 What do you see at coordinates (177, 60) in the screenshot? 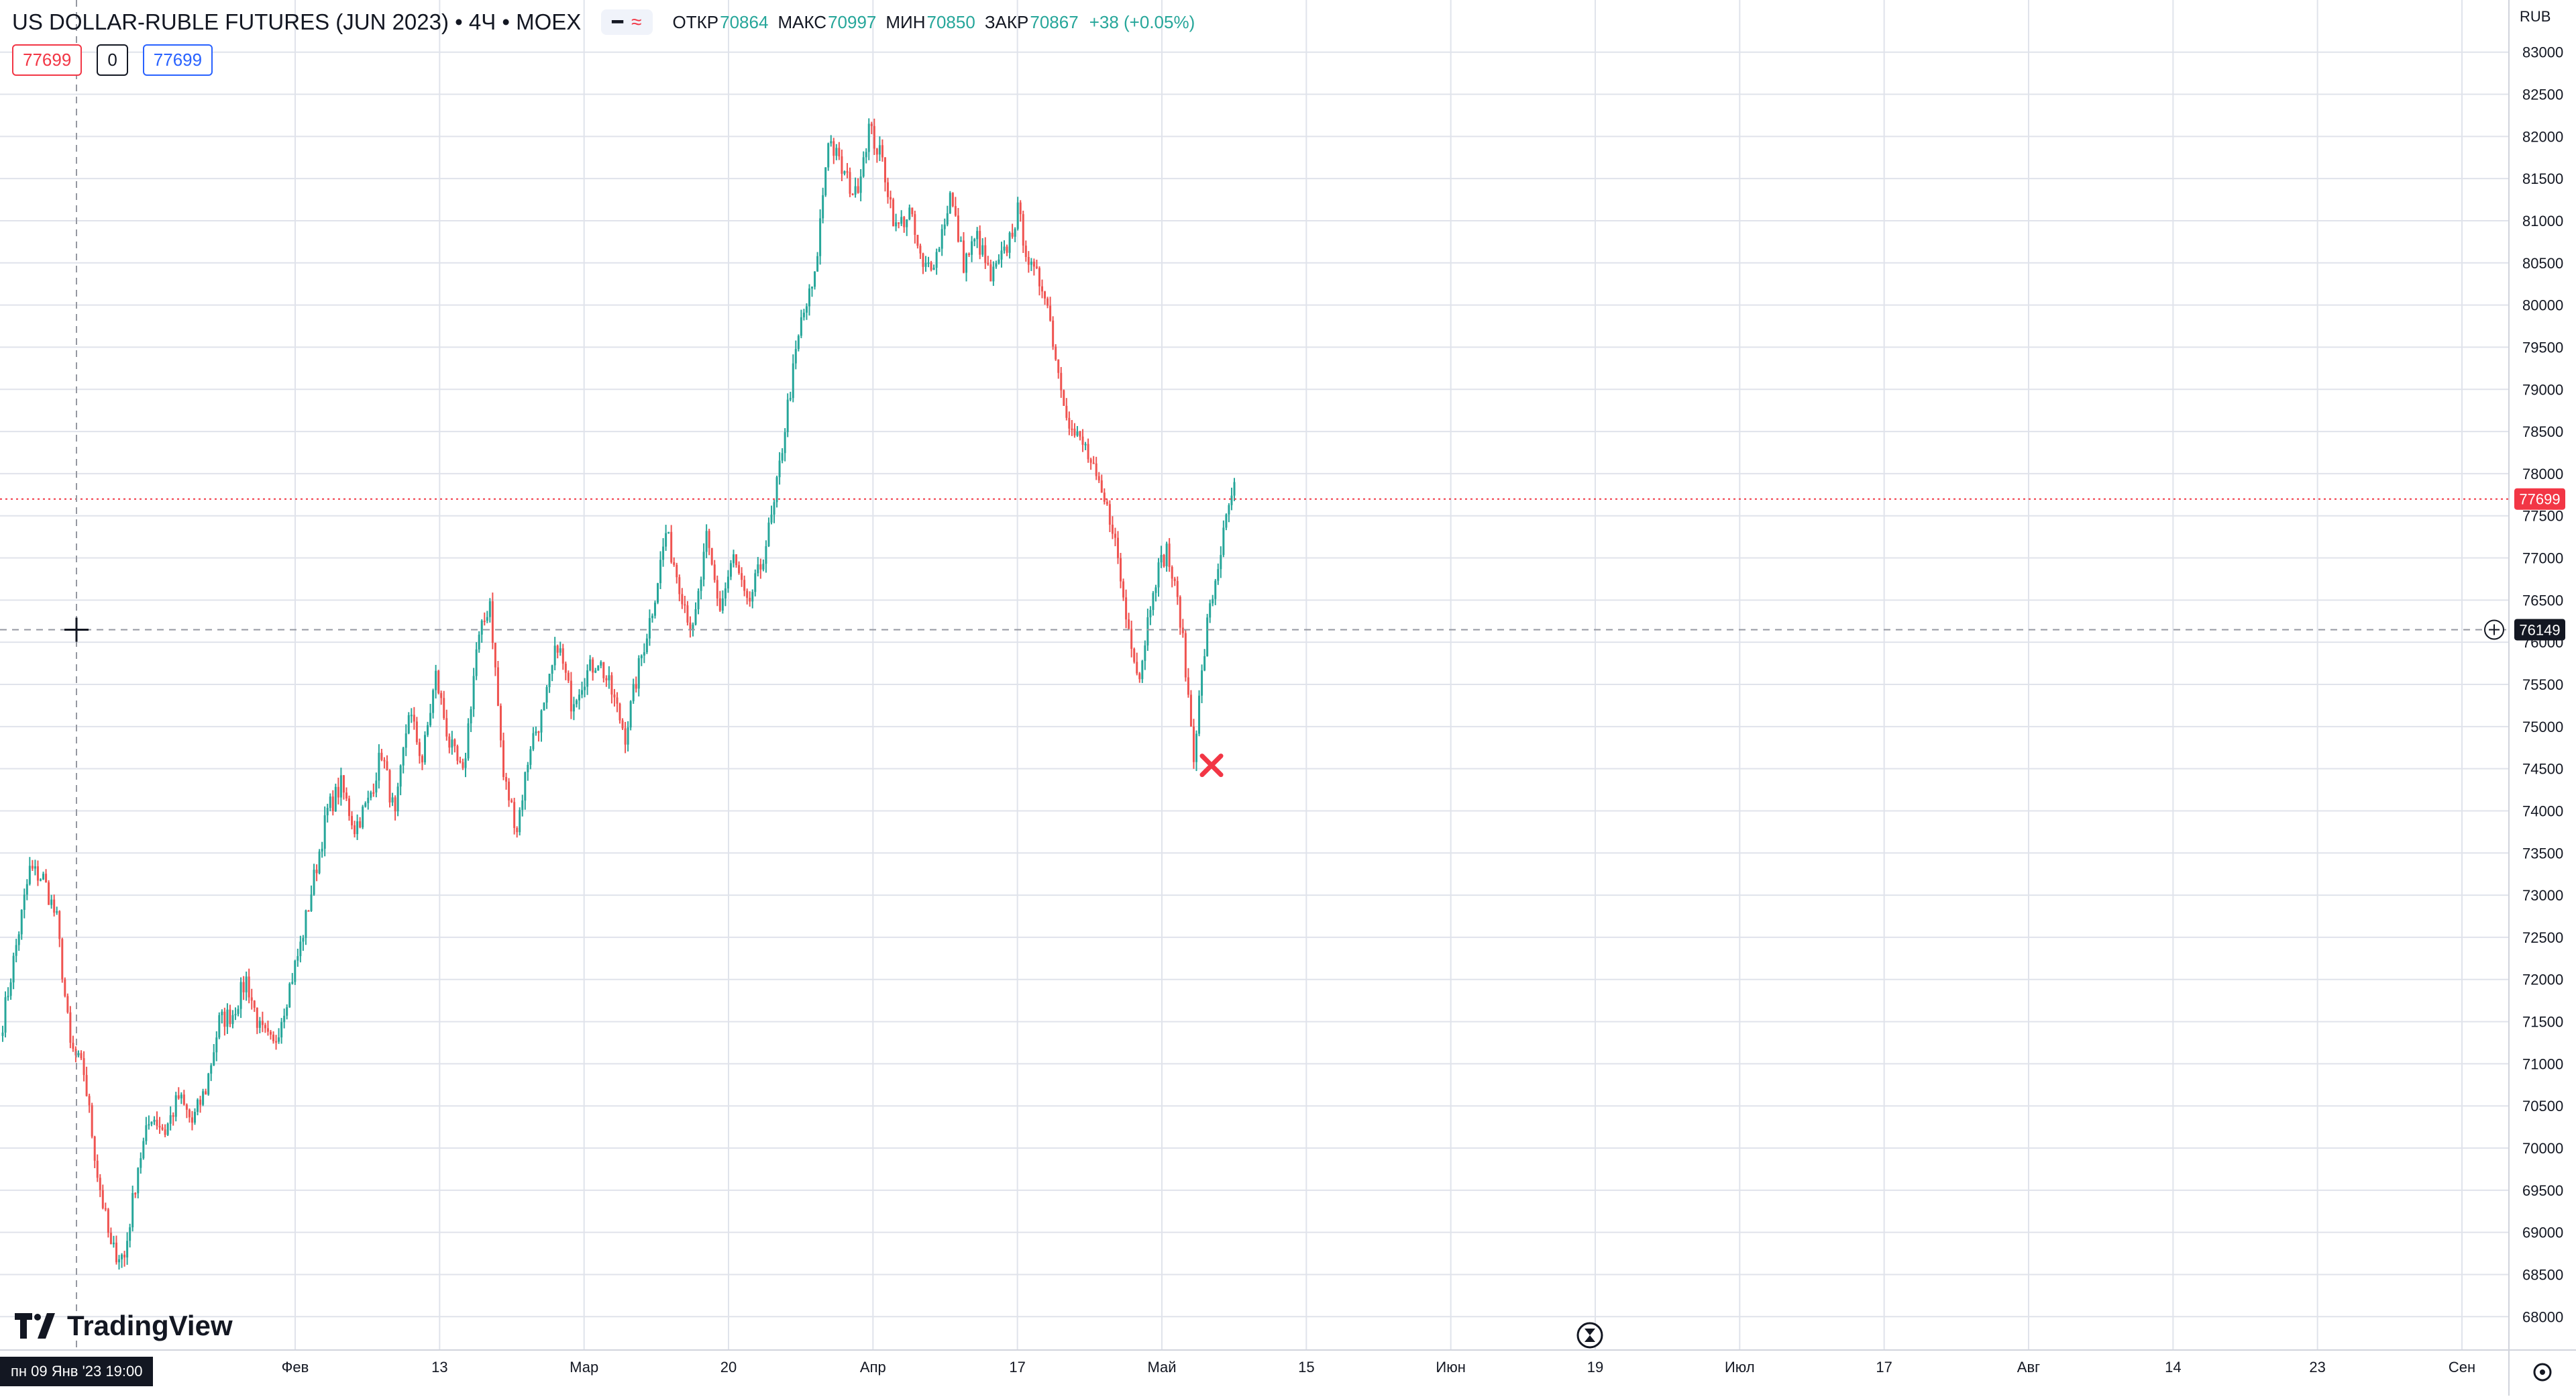
I see `buy-button: 77699` at bounding box center [177, 60].